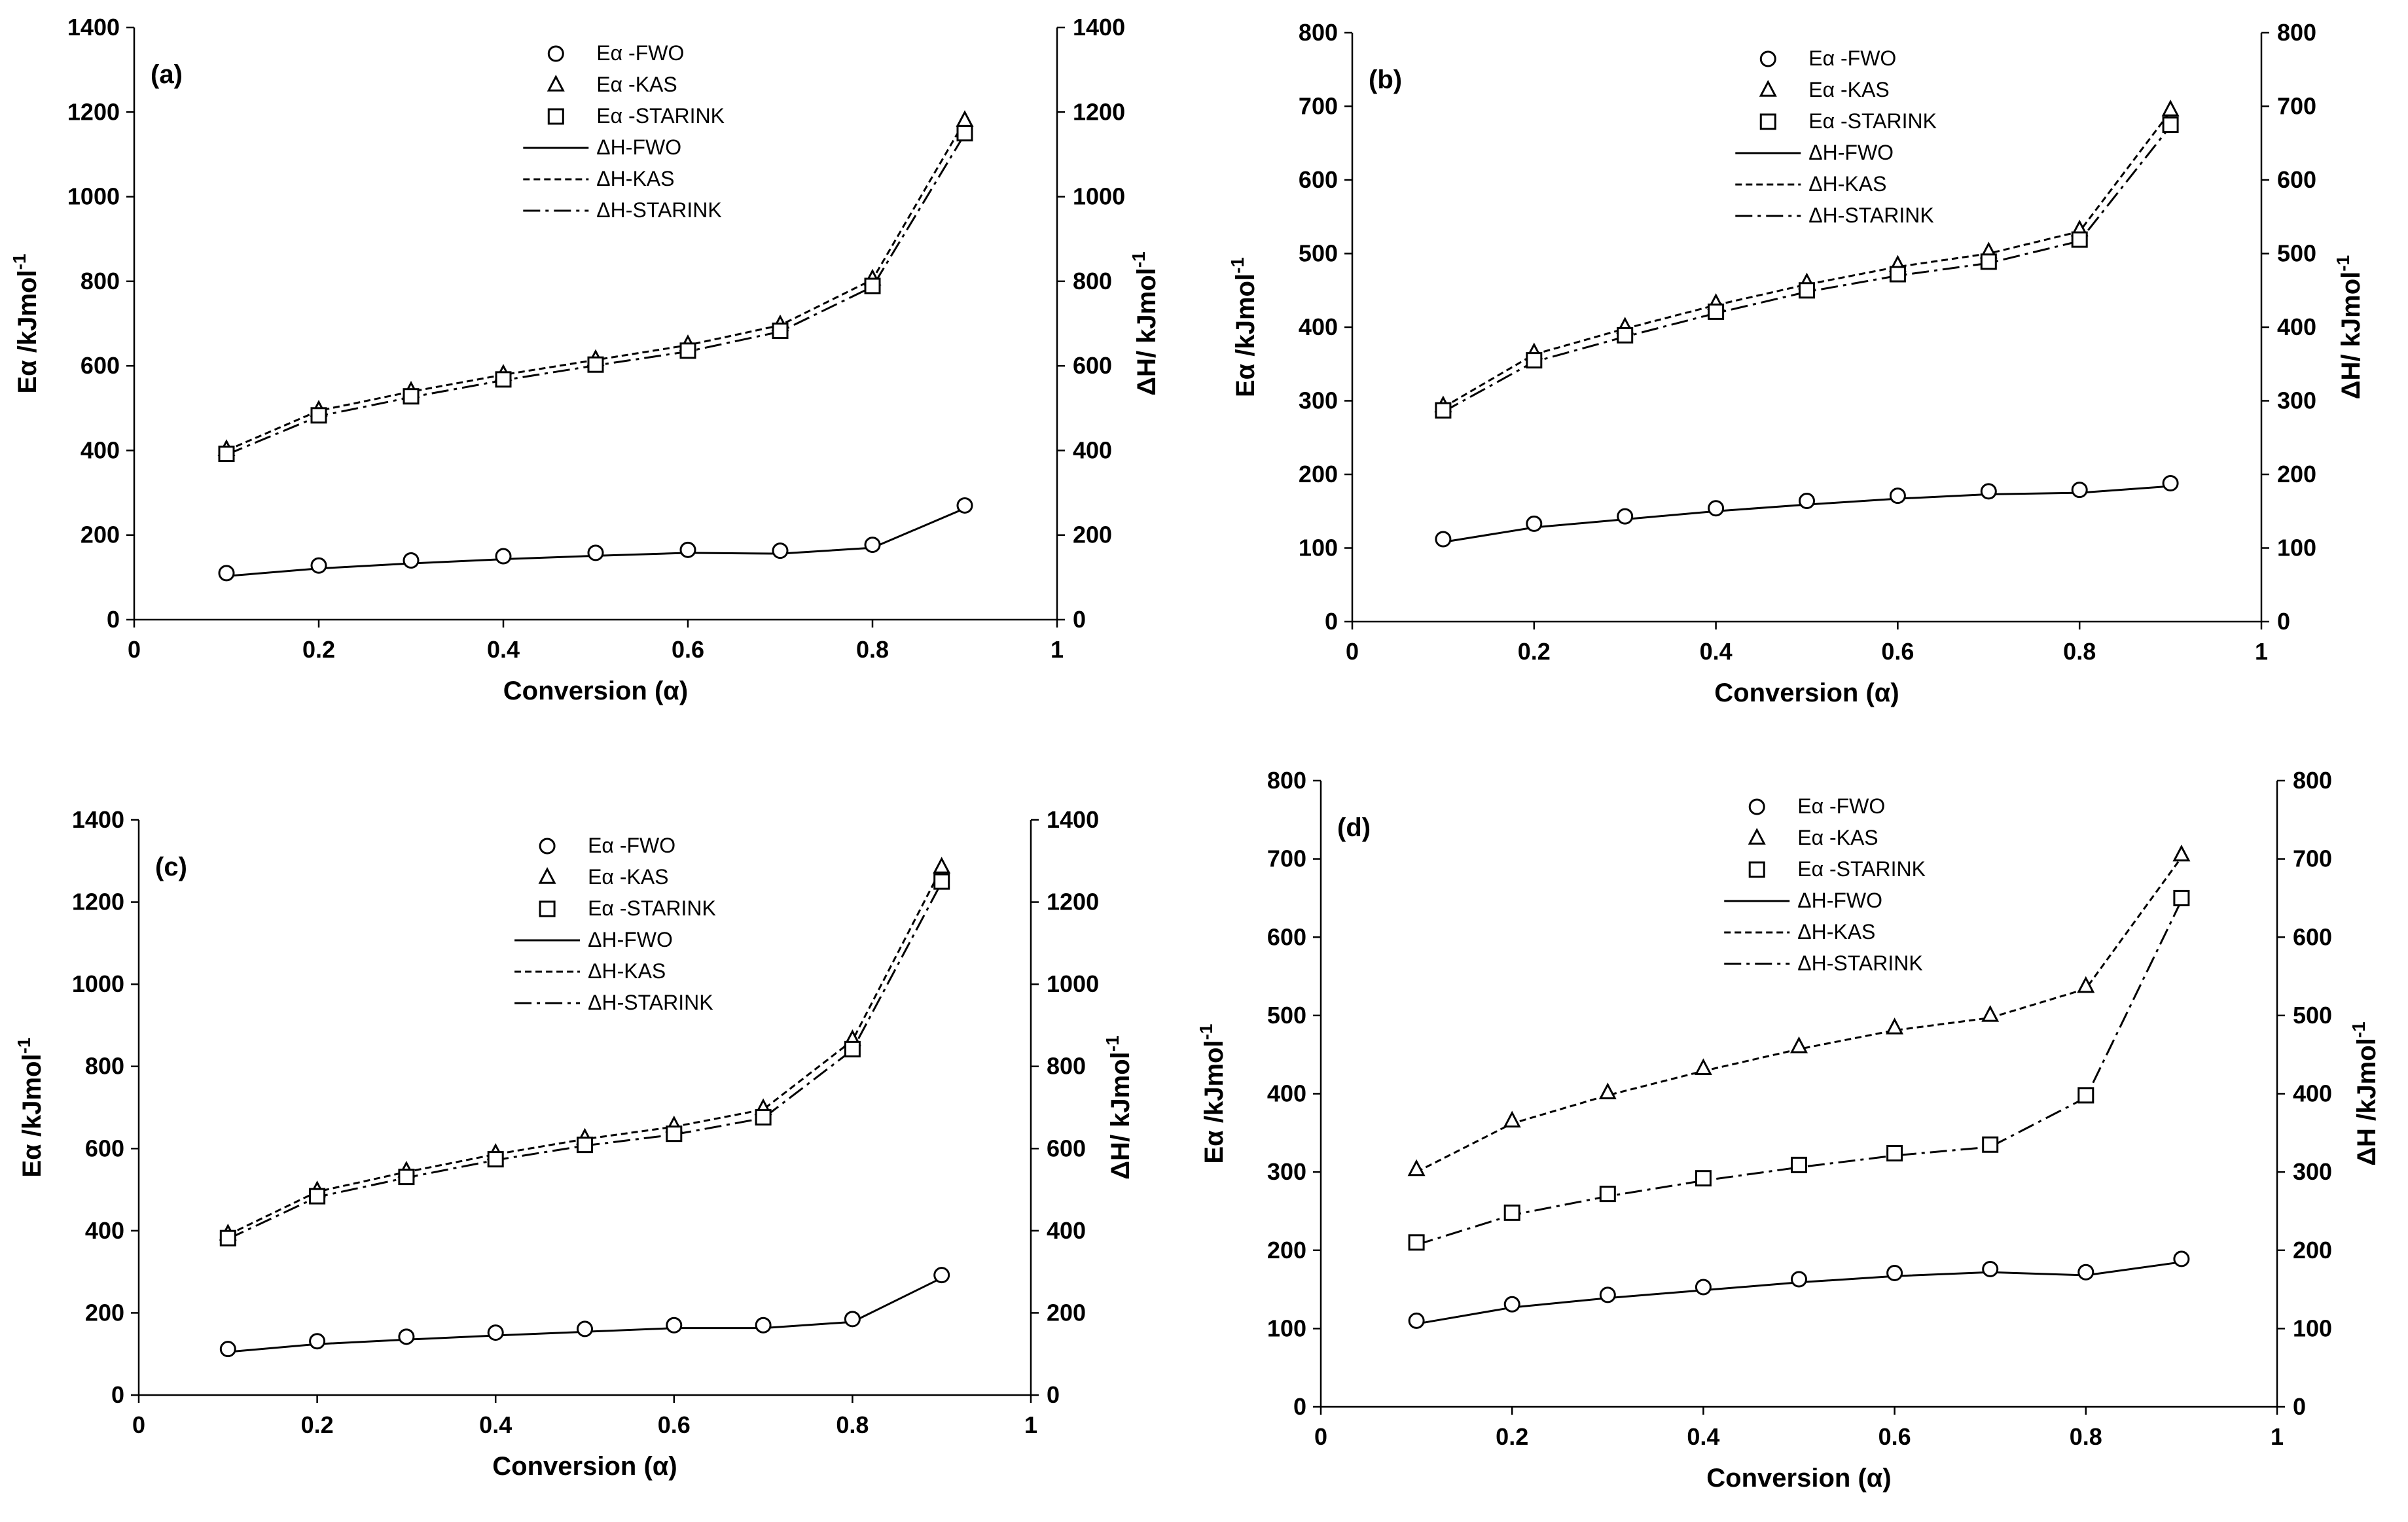  I want to click on right-y-tick-label: 600, so click(1066, 1148).